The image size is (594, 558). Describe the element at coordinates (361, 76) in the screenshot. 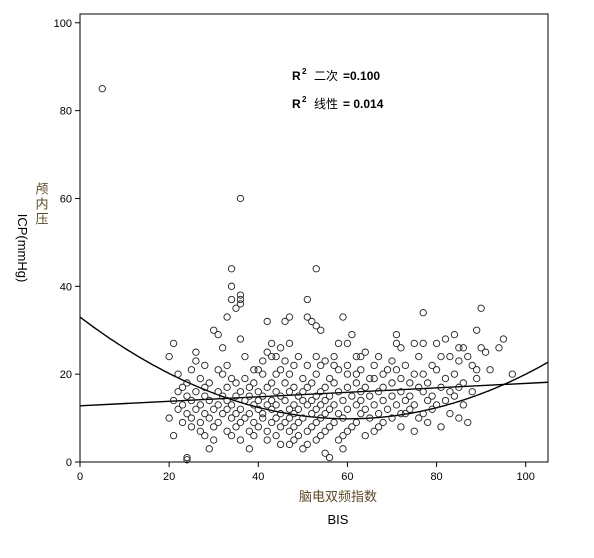

I see `legend-quadratic-value: =0.100` at that location.